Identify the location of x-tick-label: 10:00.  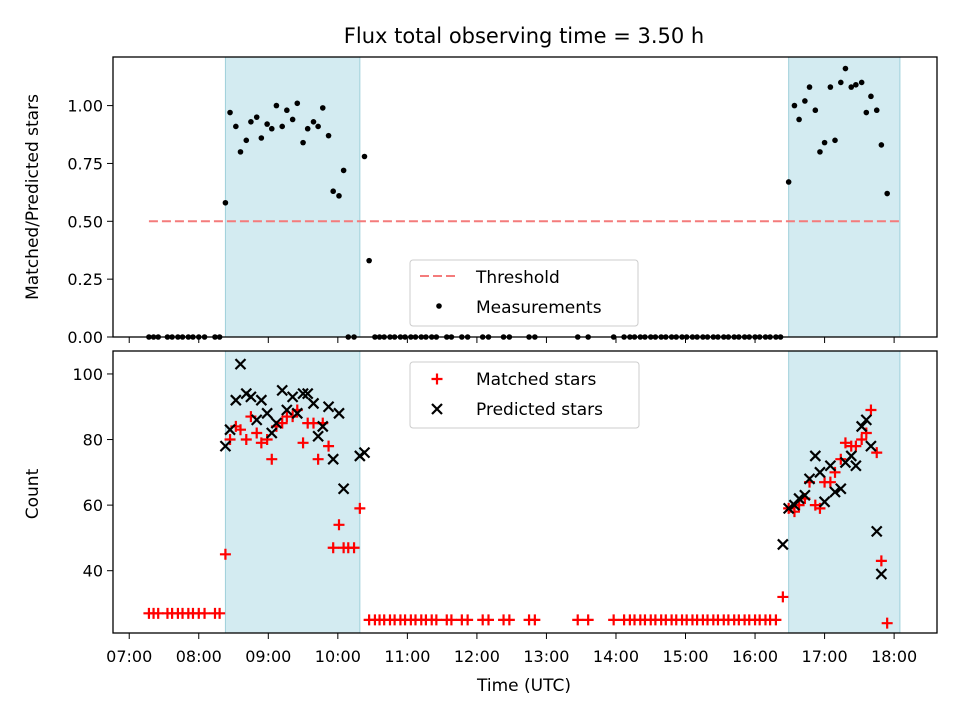
(338, 656).